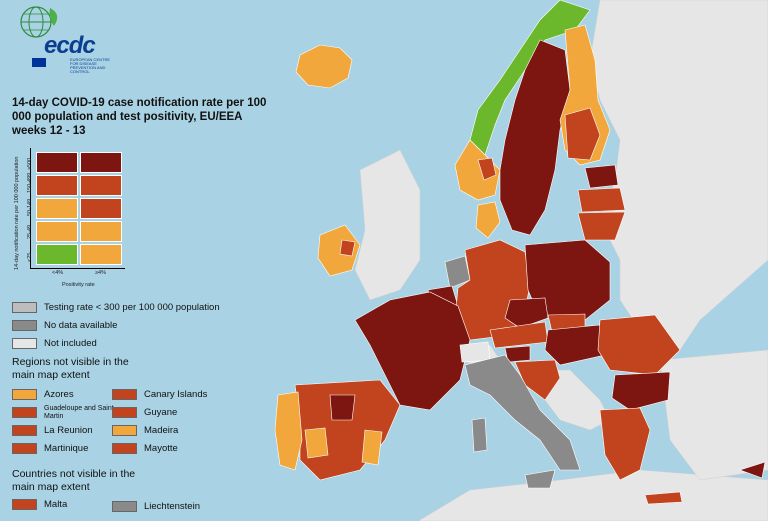 This screenshot has width=768, height=521. I want to click on swatch-not-included, so click(24, 343).